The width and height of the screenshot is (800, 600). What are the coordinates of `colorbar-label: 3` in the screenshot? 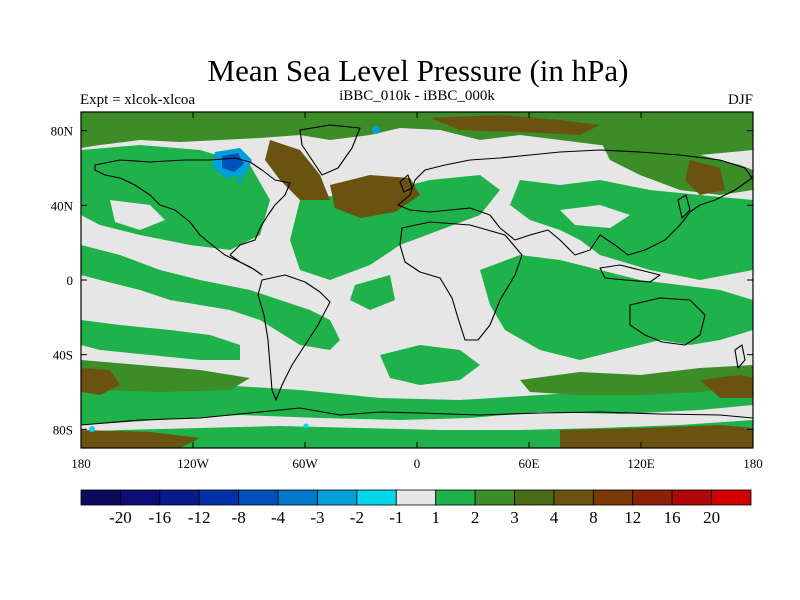 It's located at (514, 517).